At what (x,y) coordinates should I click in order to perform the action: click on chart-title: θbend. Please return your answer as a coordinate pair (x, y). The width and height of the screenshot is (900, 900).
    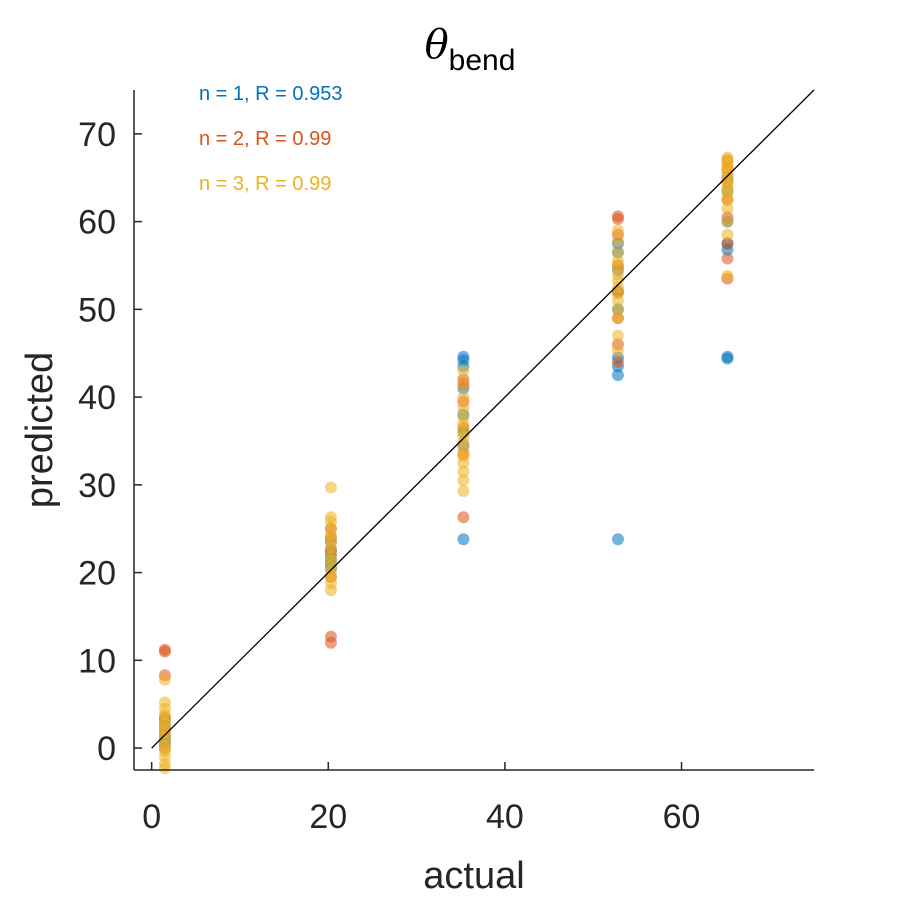
    Looking at the image, I should click on (470, 49).